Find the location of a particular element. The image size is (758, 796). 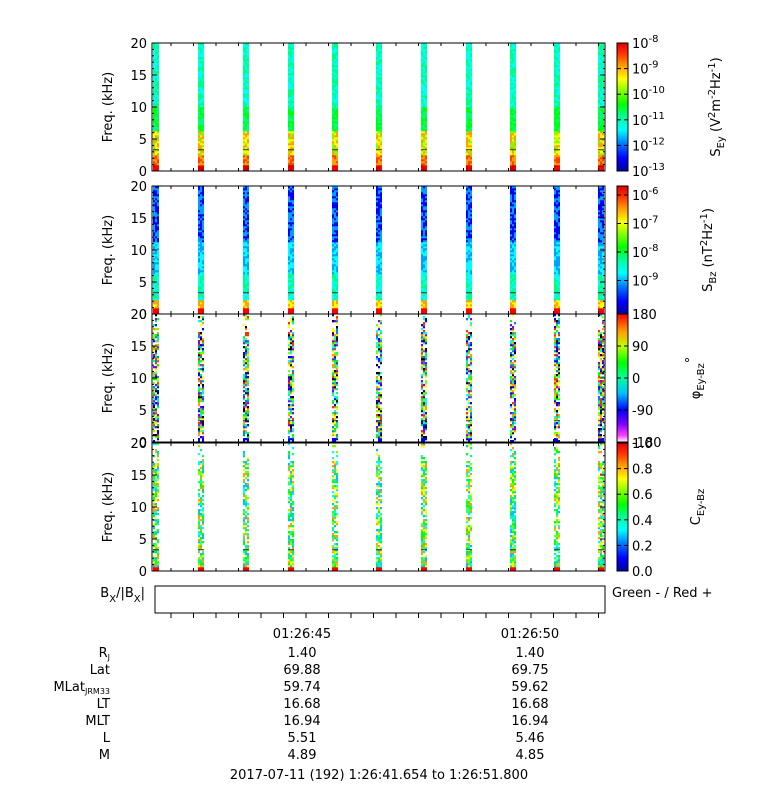

time-label-1: 01:26:45 is located at coordinates (302, 634).